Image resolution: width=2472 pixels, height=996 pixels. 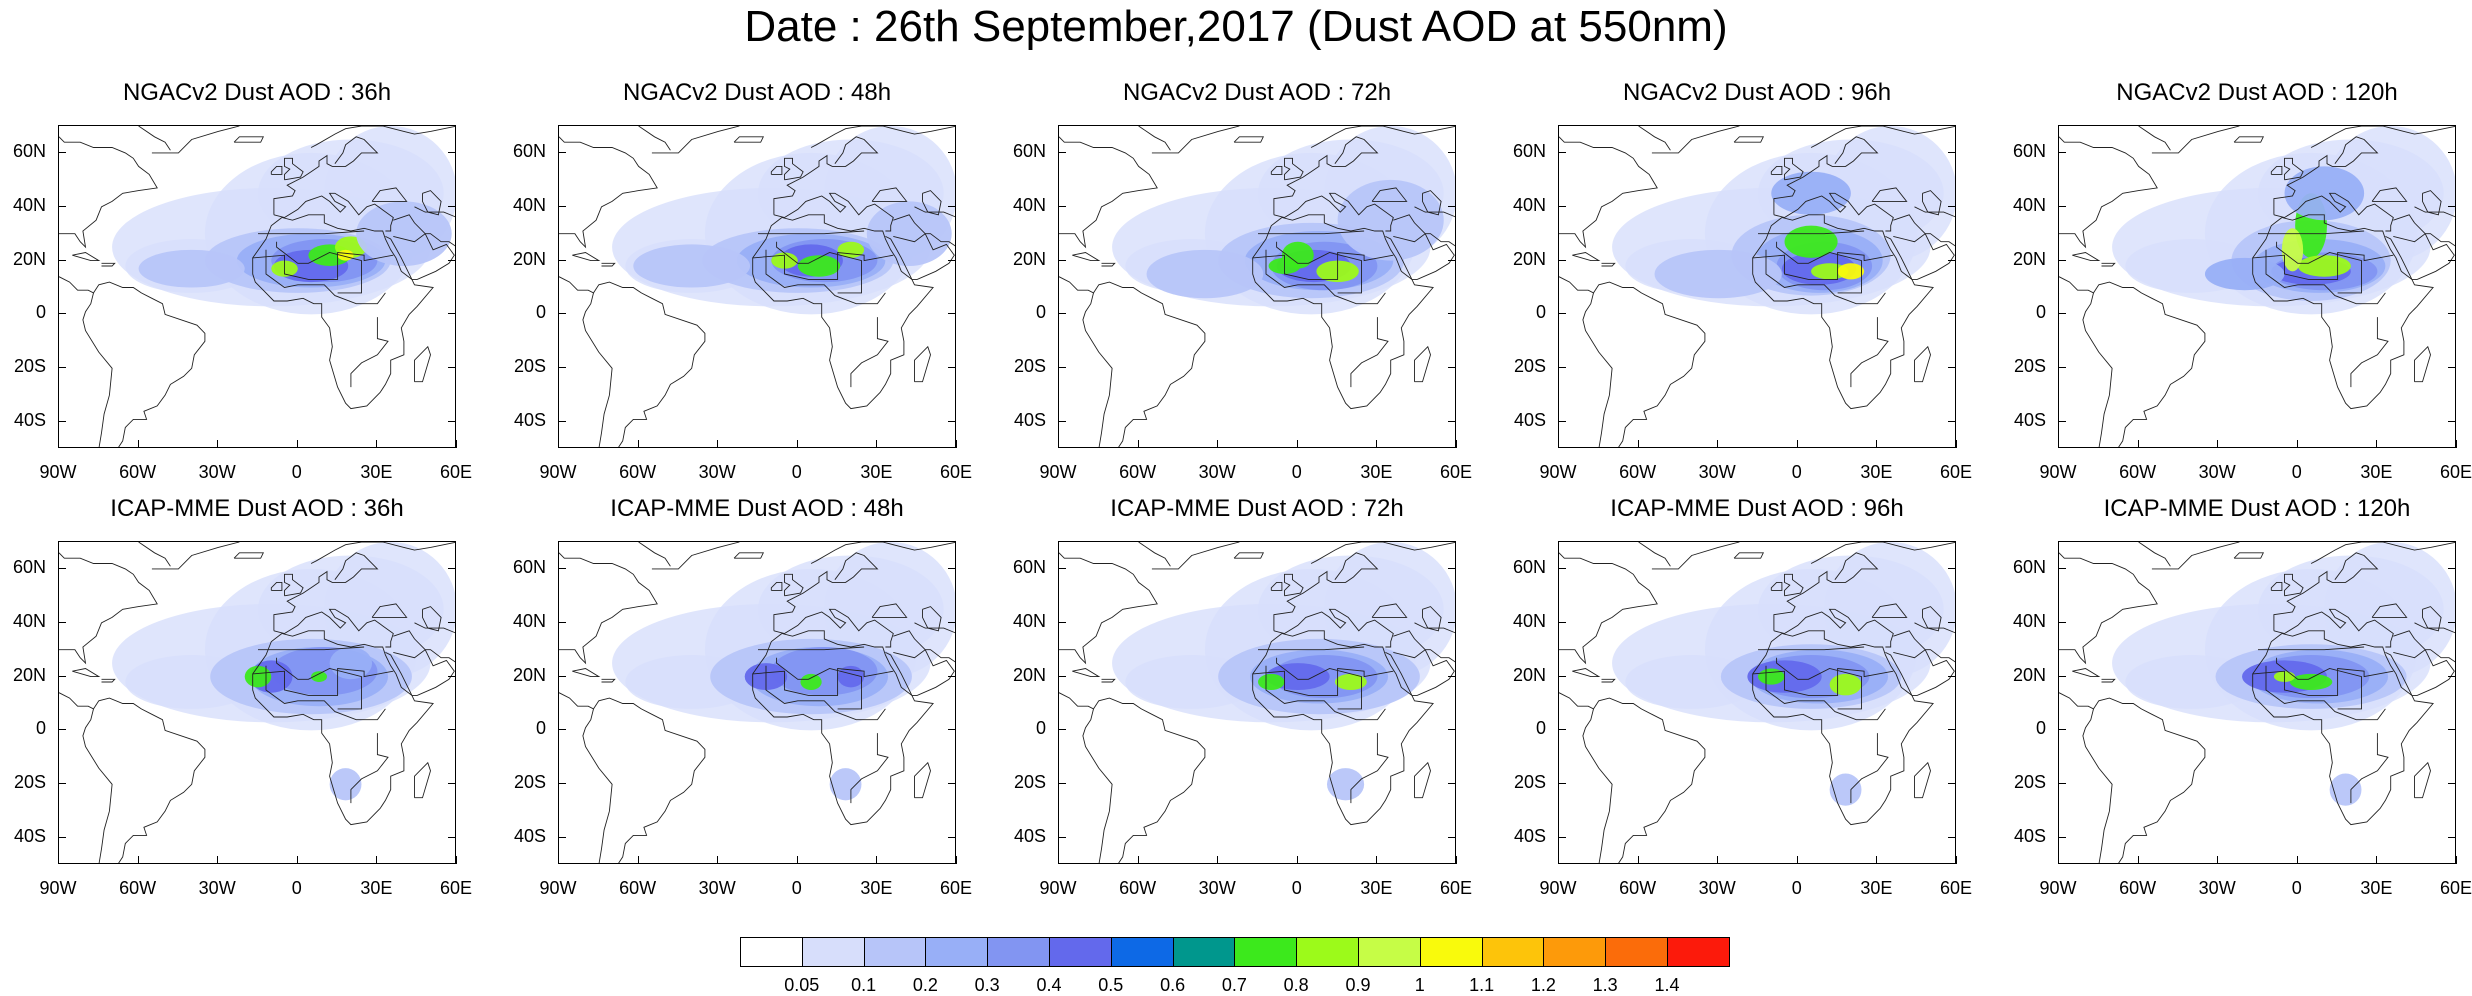 I want to click on lon-tick-label: 30E, so click(x=2376, y=472).